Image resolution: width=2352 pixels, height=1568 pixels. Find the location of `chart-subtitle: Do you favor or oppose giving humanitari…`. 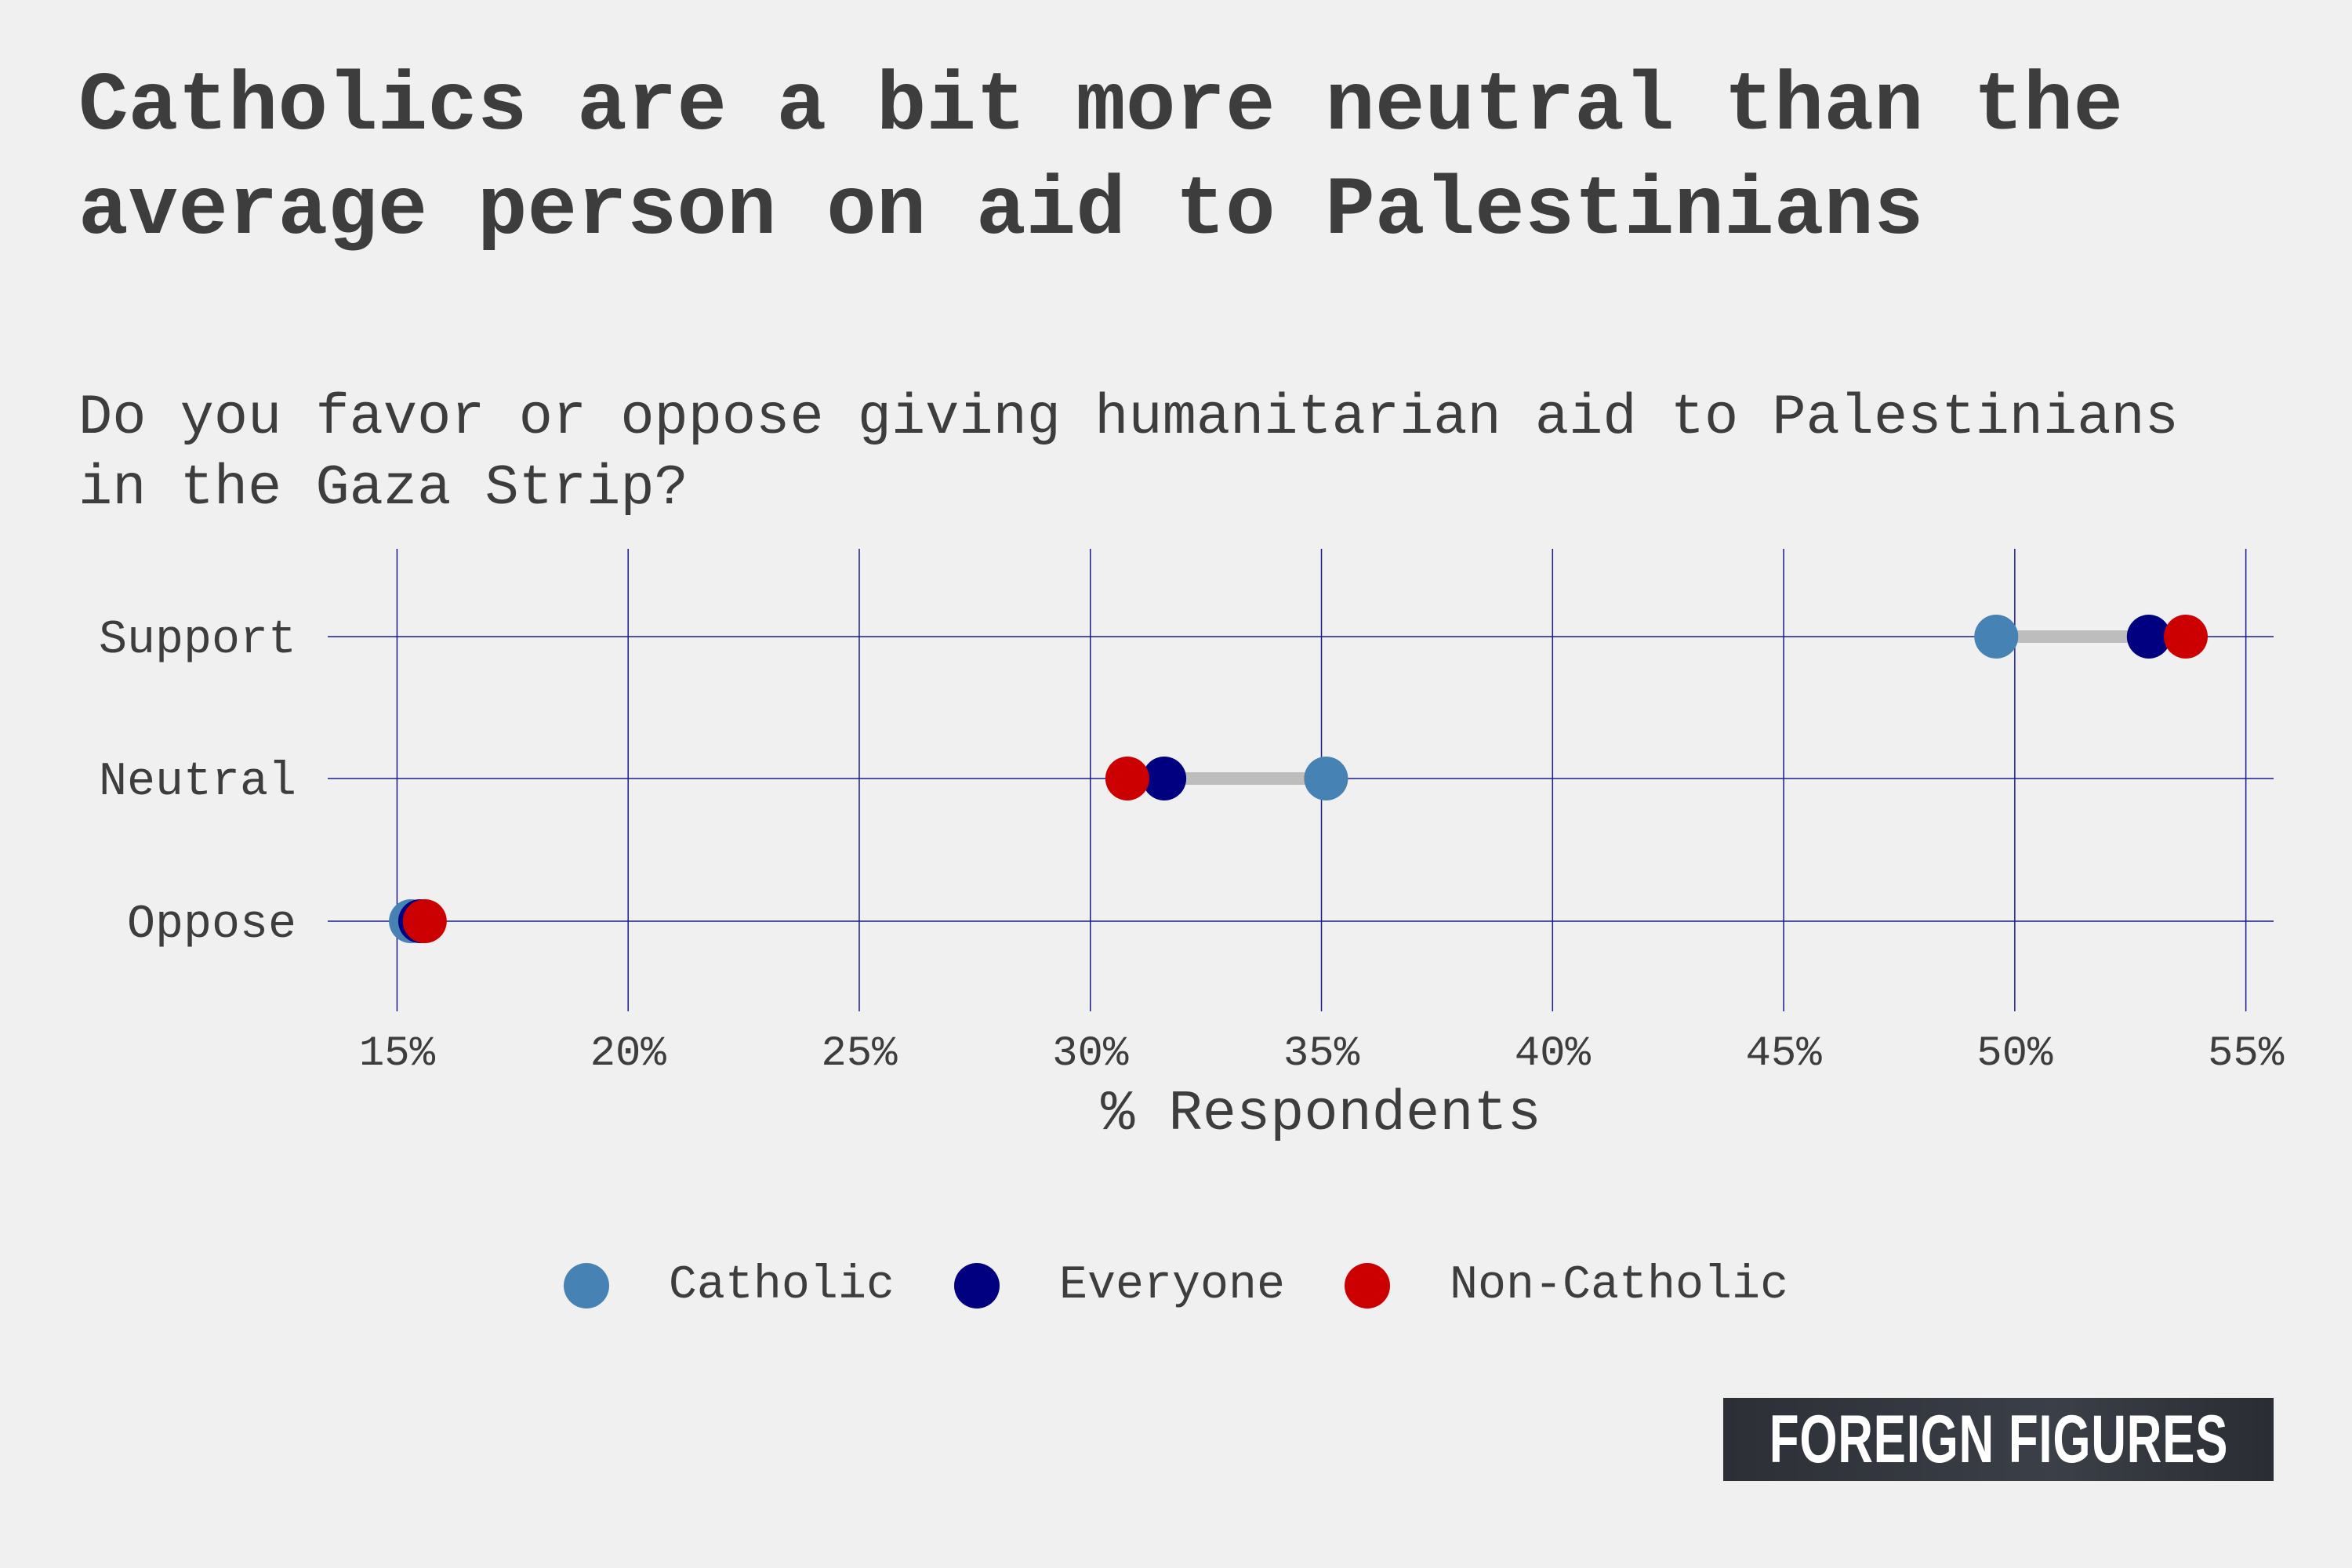

chart-subtitle: Do you favor or oppose giving humanitari… is located at coordinates (1128, 453).